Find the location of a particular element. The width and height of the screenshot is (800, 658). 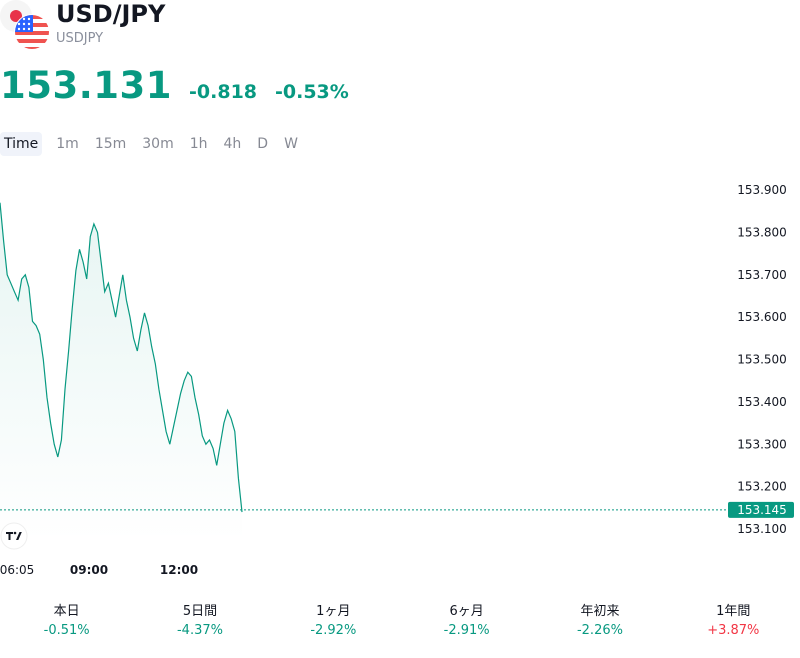

performance-label: 6ヶ月 is located at coordinates (466, 611).